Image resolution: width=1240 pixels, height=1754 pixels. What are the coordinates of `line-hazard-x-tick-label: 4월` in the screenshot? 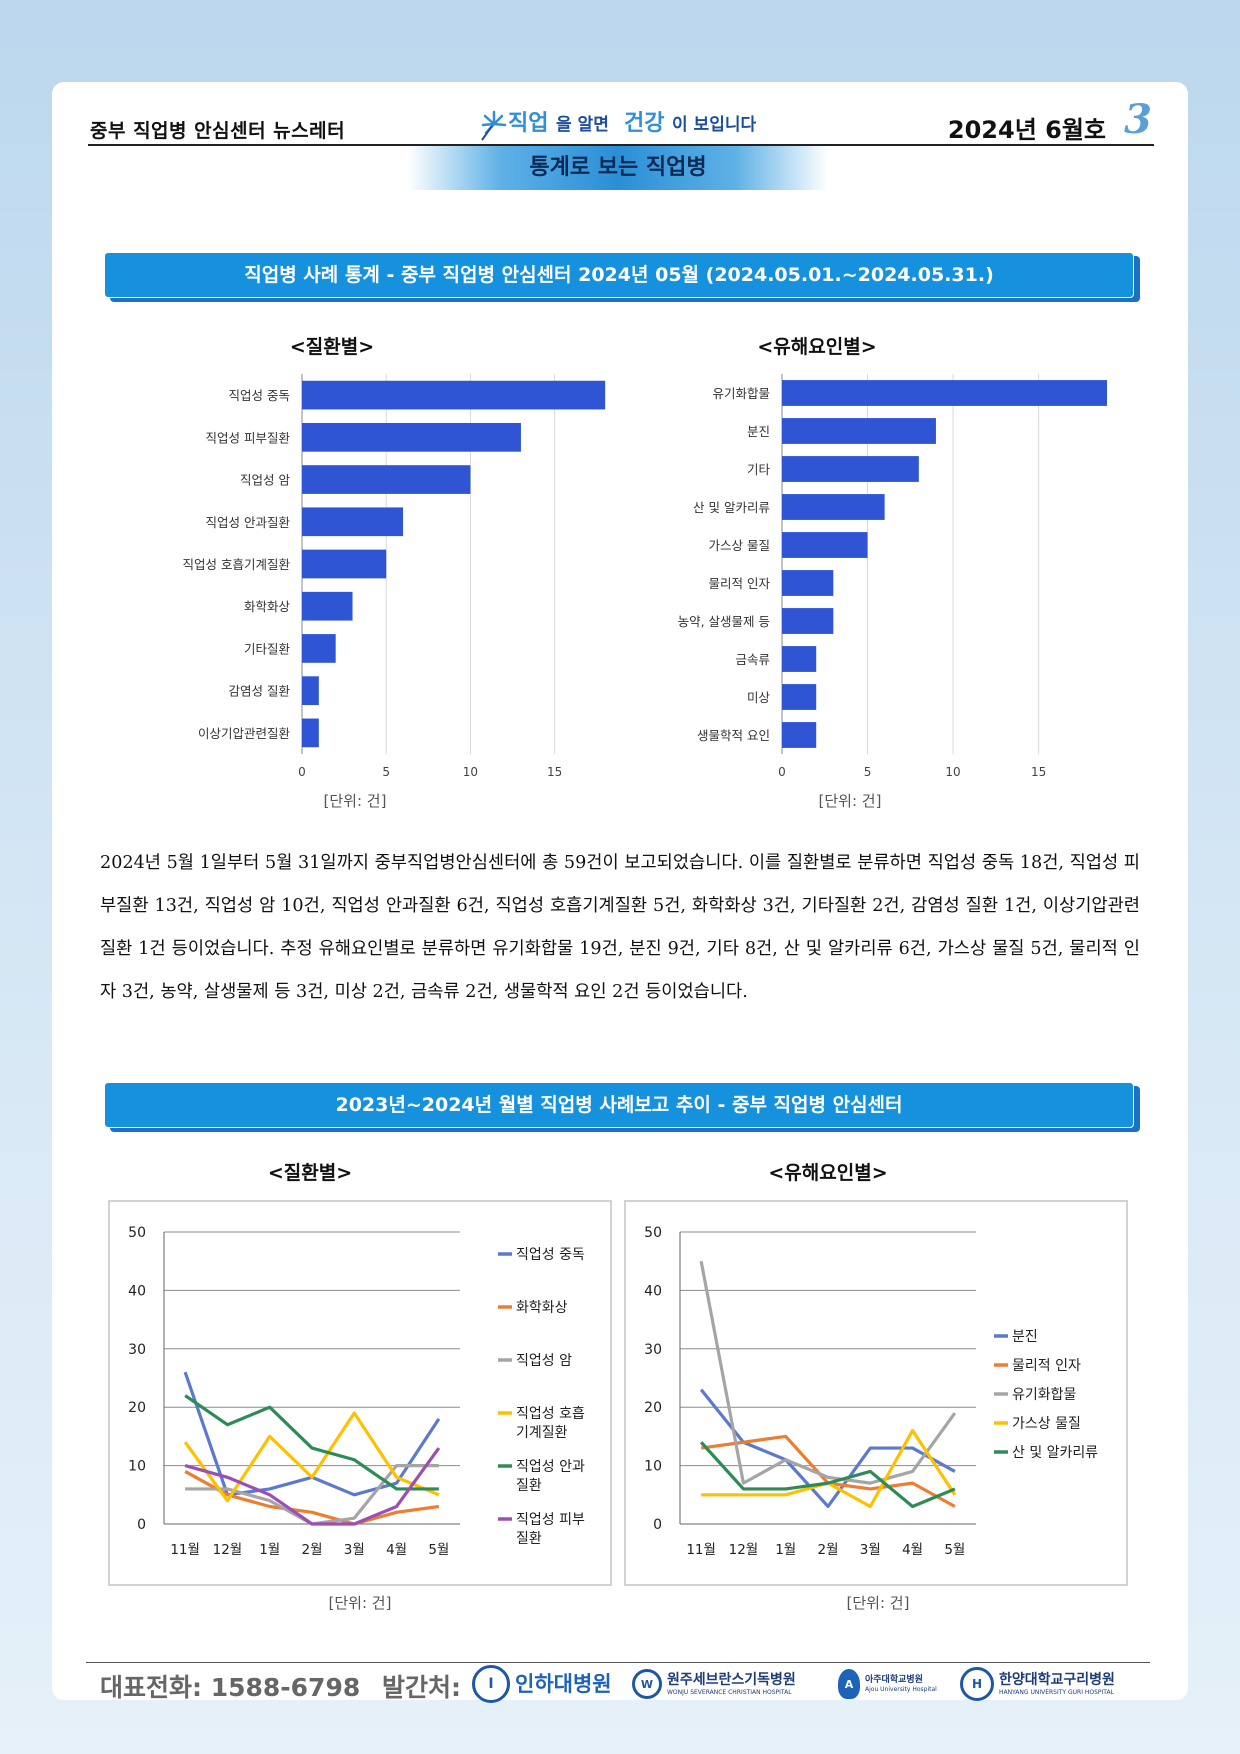 It's located at (912, 1550).